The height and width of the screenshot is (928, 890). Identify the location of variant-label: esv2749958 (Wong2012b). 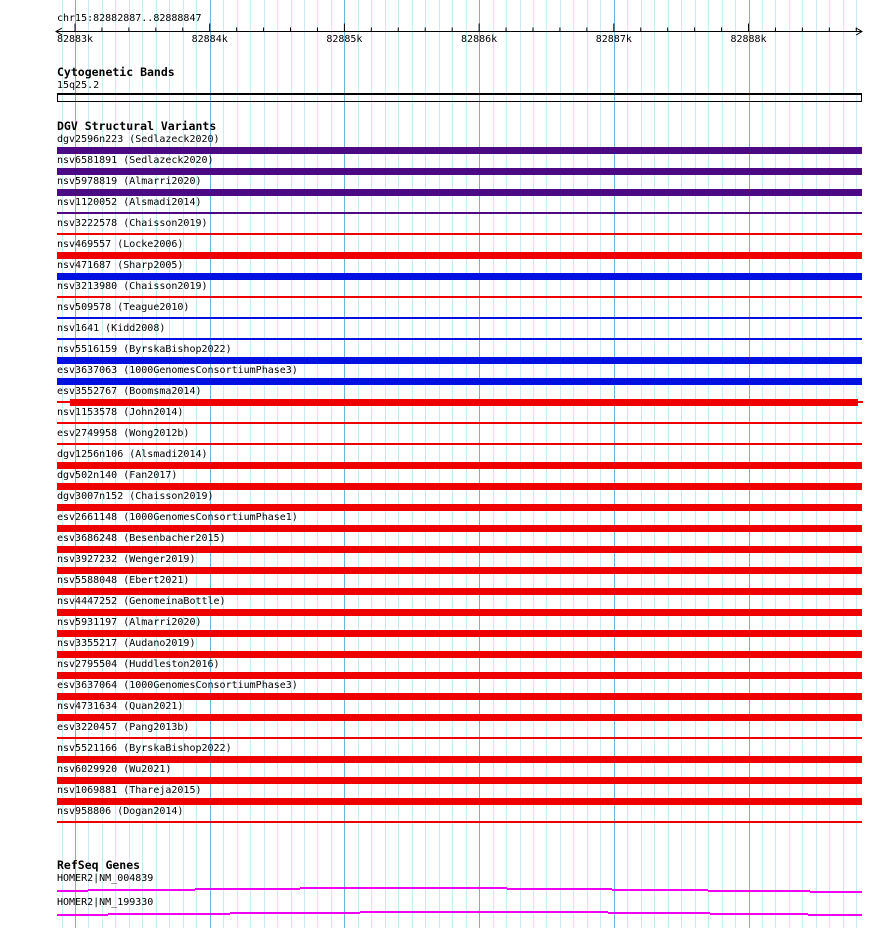
(123, 433).